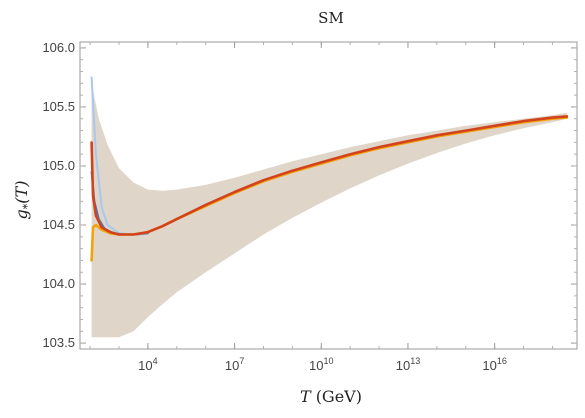 The image size is (585, 418). I want to click on x-axis-unit: (GeV), so click(339, 396).